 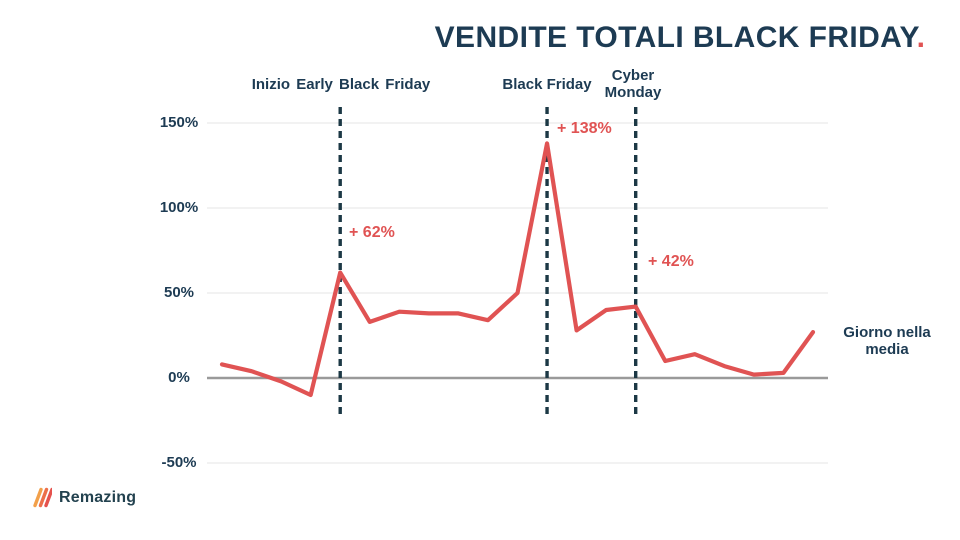 I want to click on page-title-text: VENDITE TOTALI BLACK FRIDAY, so click(x=675, y=37).